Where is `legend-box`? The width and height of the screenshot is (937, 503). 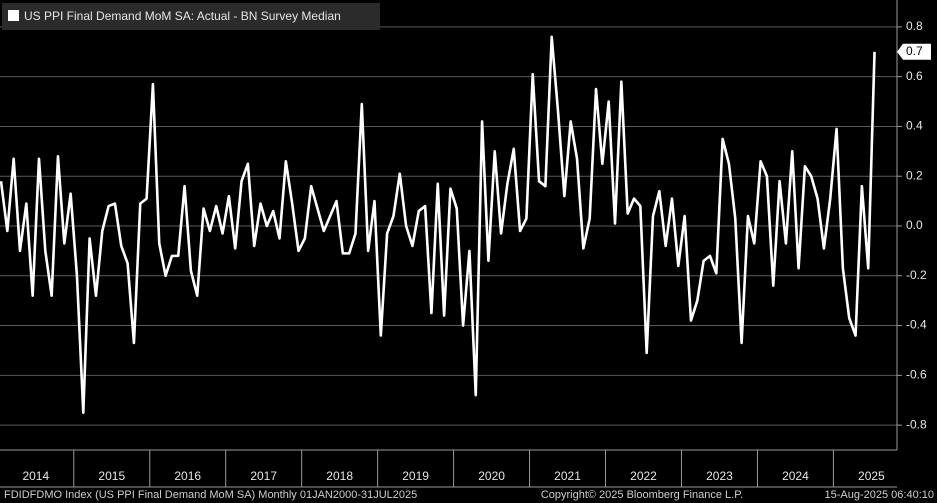
legend-box is located at coordinates (191, 16).